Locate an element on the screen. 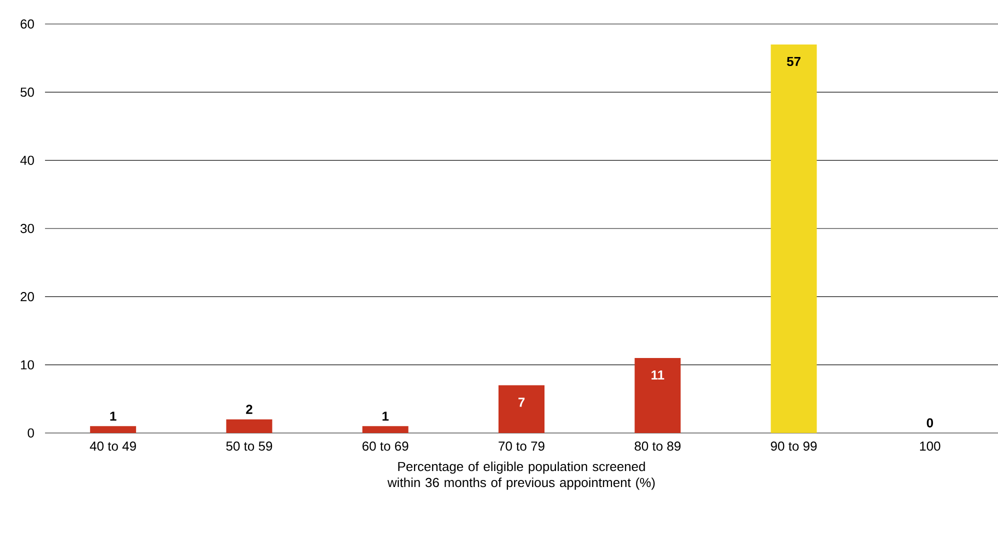  data-label: 2 is located at coordinates (249, 409).